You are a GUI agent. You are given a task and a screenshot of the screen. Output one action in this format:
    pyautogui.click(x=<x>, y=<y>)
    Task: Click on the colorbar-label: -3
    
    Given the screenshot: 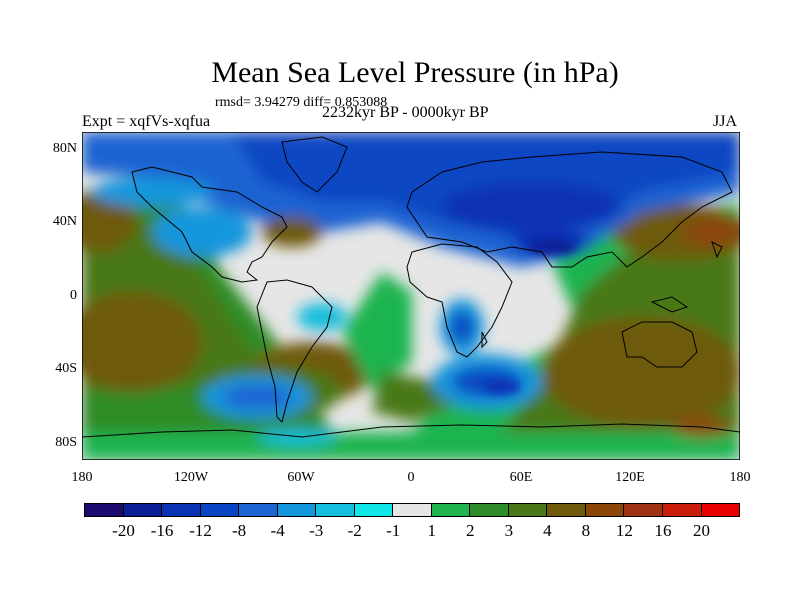 What is the action you would take?
    pyautogui.click(x=316, y=530)
    